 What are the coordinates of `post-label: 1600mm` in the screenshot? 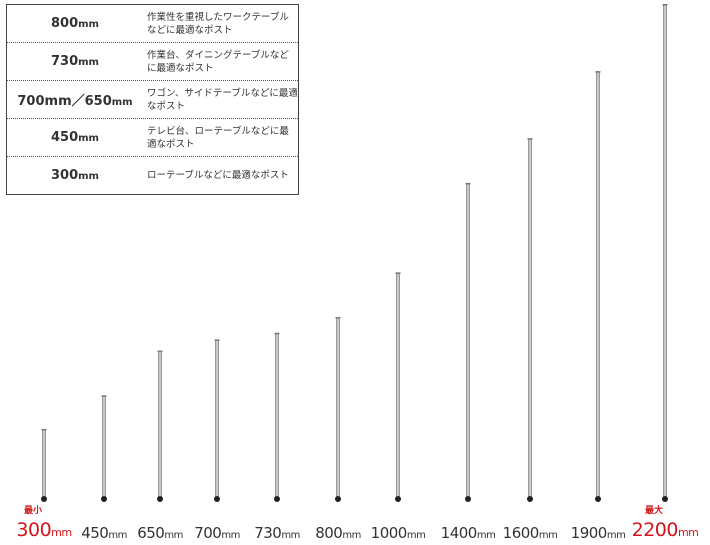 It's located at (530, 534).